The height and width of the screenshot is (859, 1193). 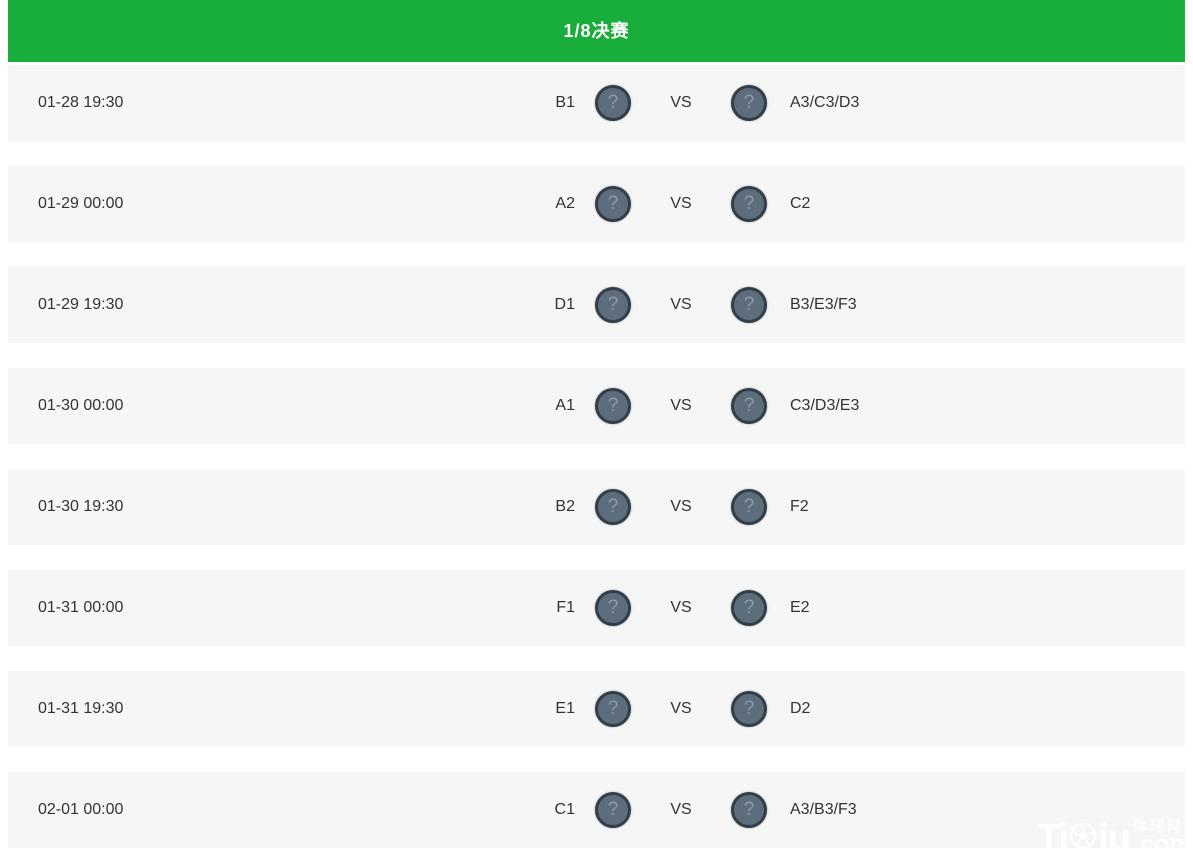 What do you see at coordinates (565, 506) in the screenshot?
I see `home-team-label: B2` at bounding box center [565, 506].